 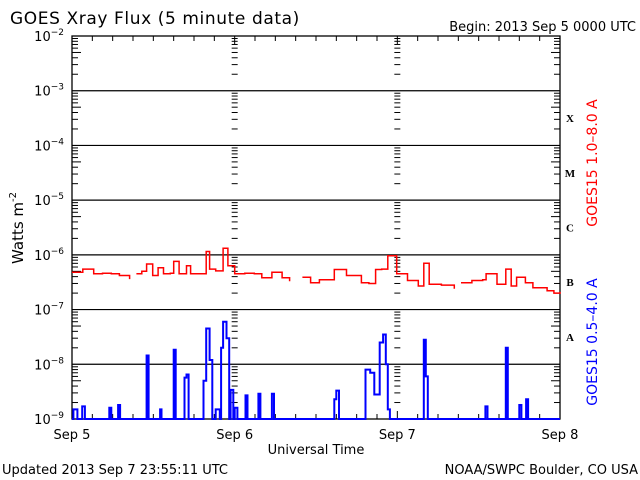 I want to click on x-axis-label: Universal Time, so click(x=316, y=450).